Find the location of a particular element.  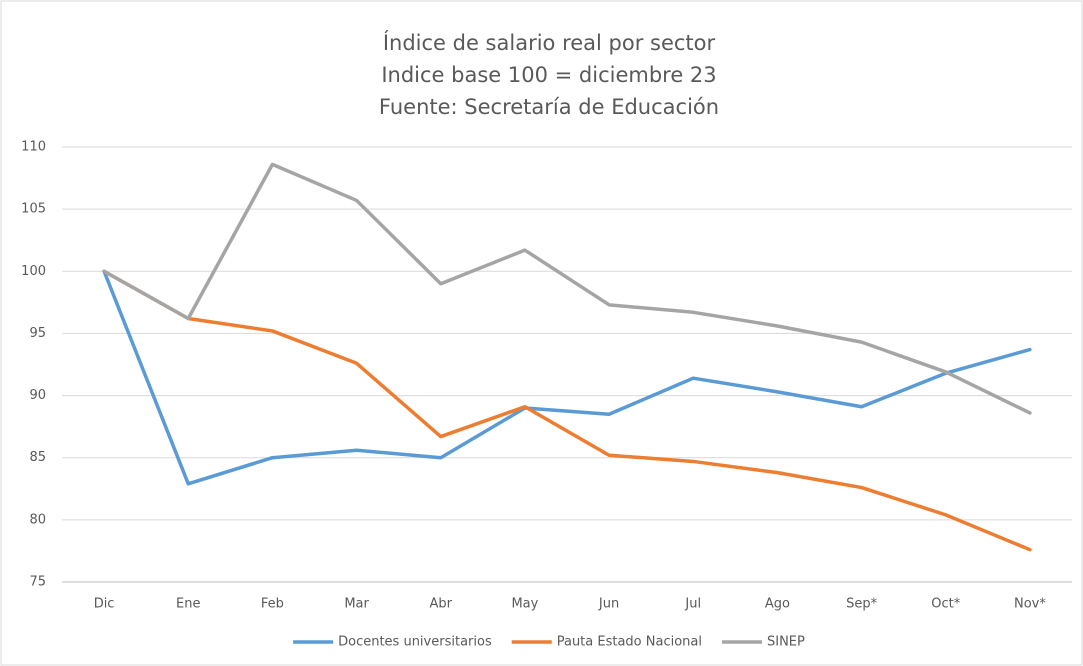

y-tick-label: 105 is located at coordinates (33, 209).